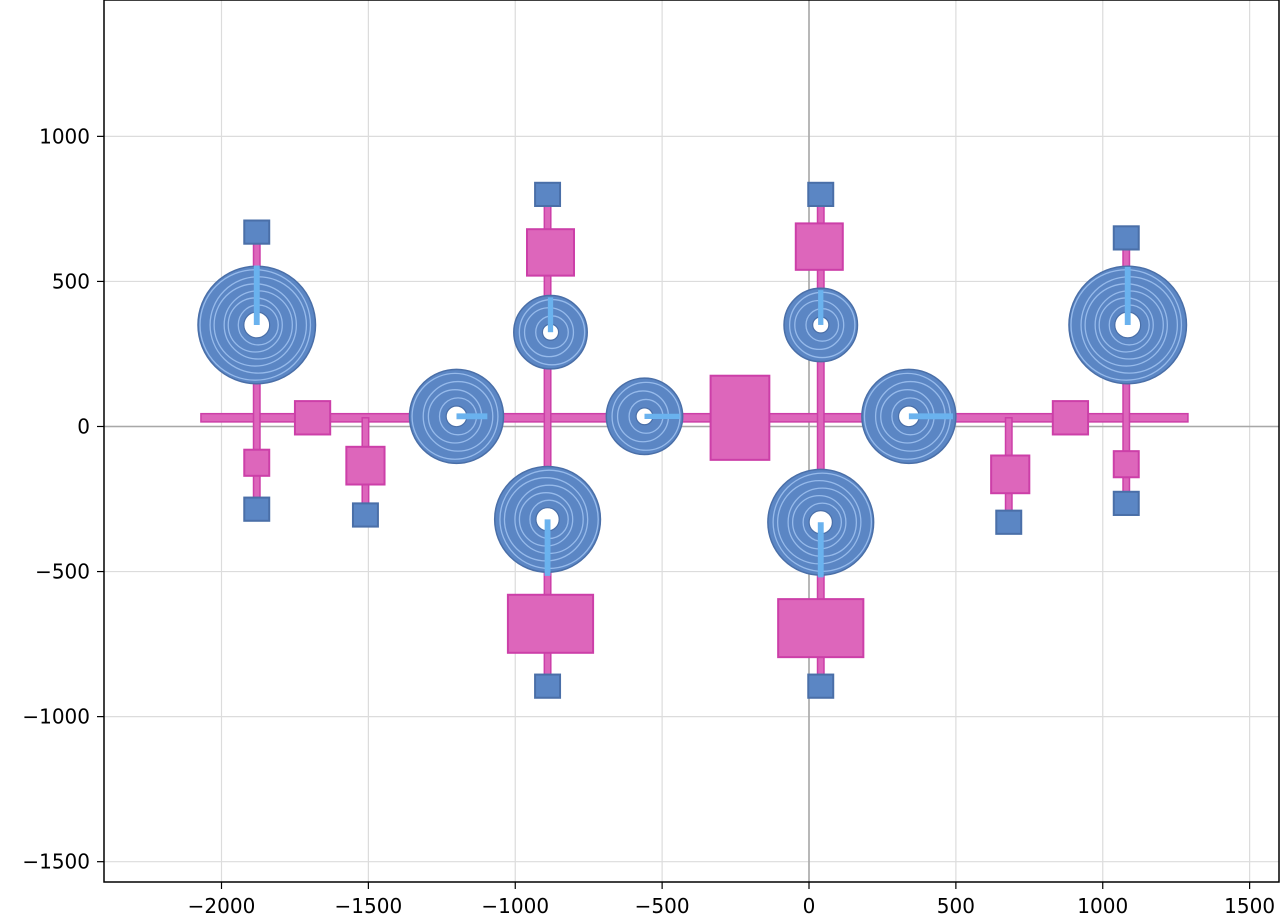 The height and width of the screenshot is (924, 1280). I want to click on y-tick-label: −1500, so click(56, 862).